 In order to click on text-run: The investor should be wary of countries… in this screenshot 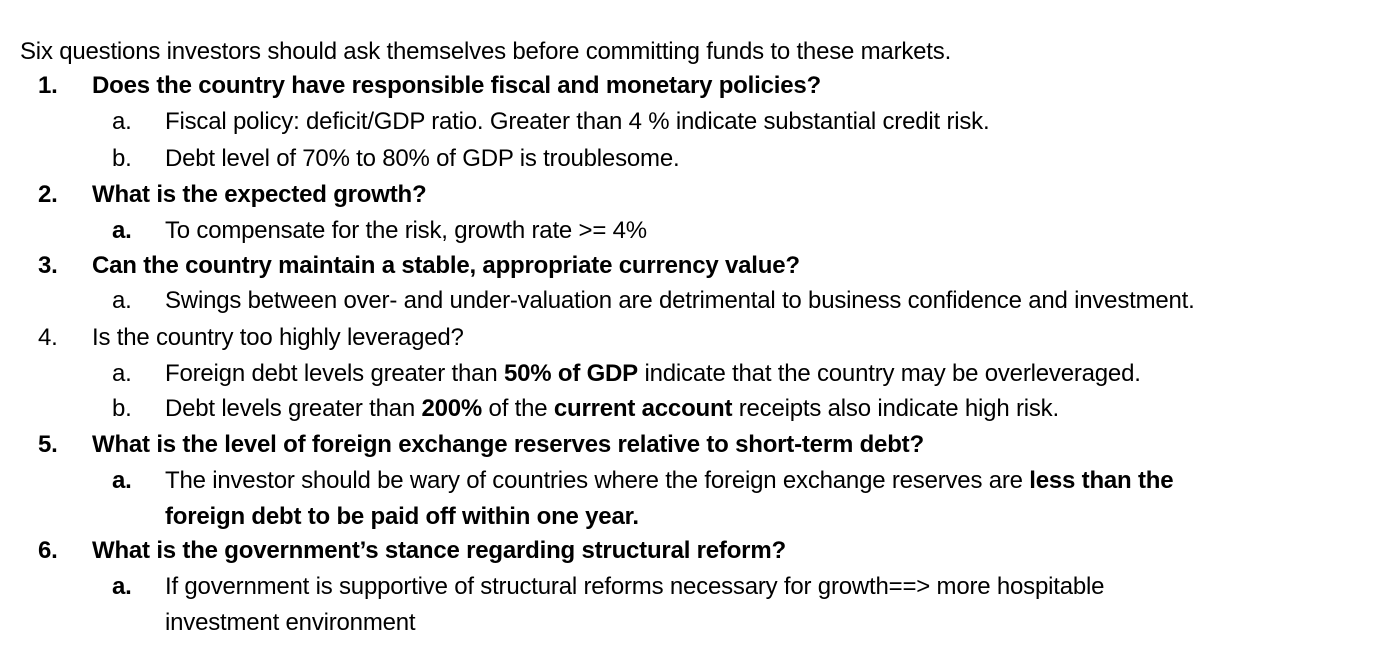, I will do `click(597, 480)`.